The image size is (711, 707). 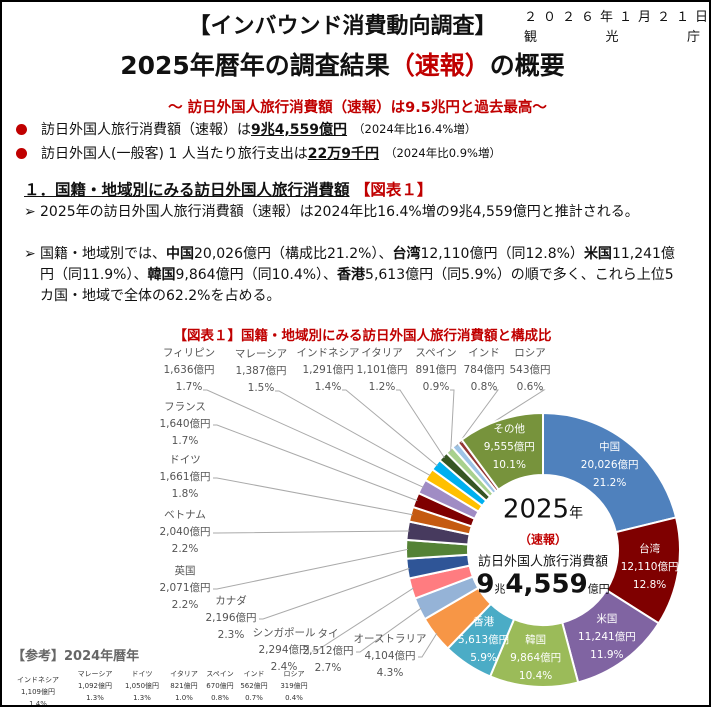 I want to click on title-text: 2025年暦年の調査結果, so click(x=255, y=65).